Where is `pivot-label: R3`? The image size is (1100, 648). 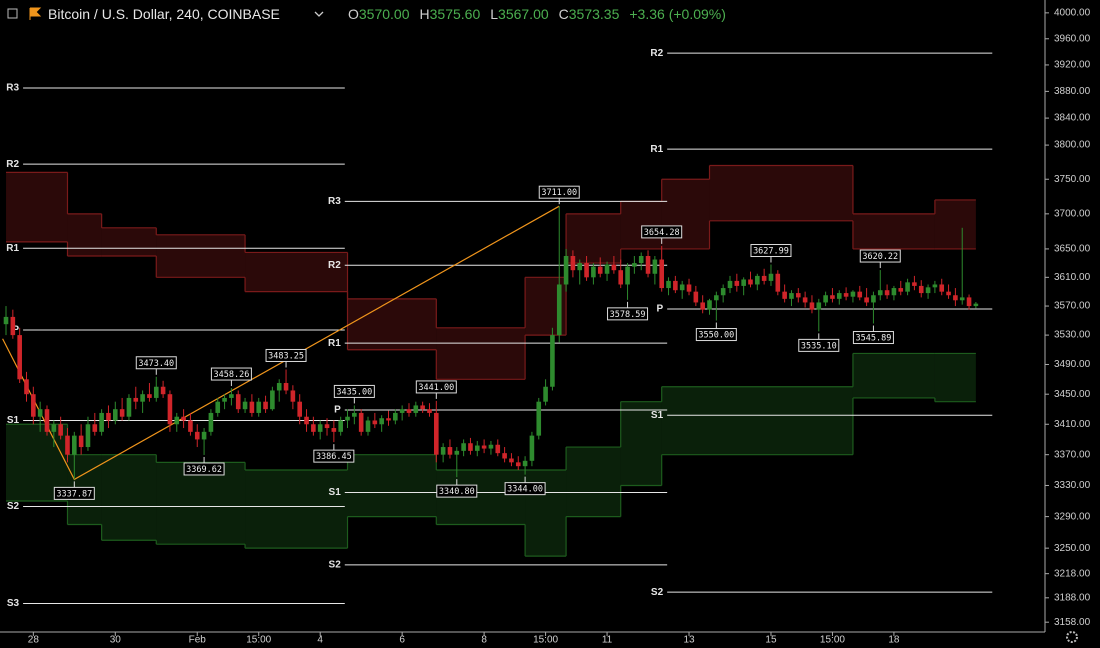 pivot-label: R3 is located at coordinates (334, 201).